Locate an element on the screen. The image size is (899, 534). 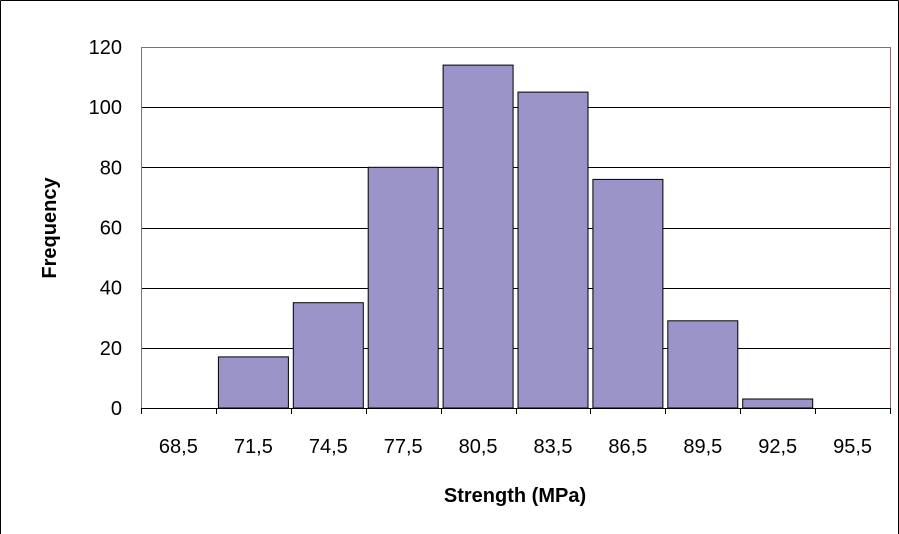
y-tick-label: 80 is located at coordinates (111, 168).